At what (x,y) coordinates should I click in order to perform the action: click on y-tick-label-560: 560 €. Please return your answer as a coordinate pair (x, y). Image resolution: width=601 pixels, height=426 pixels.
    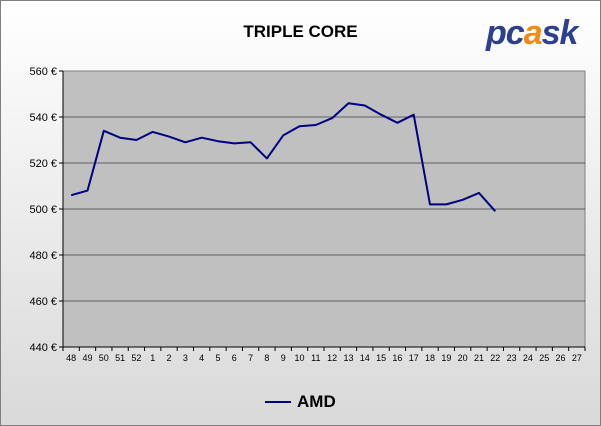
    Looking at the image, I should click on (43, 72).